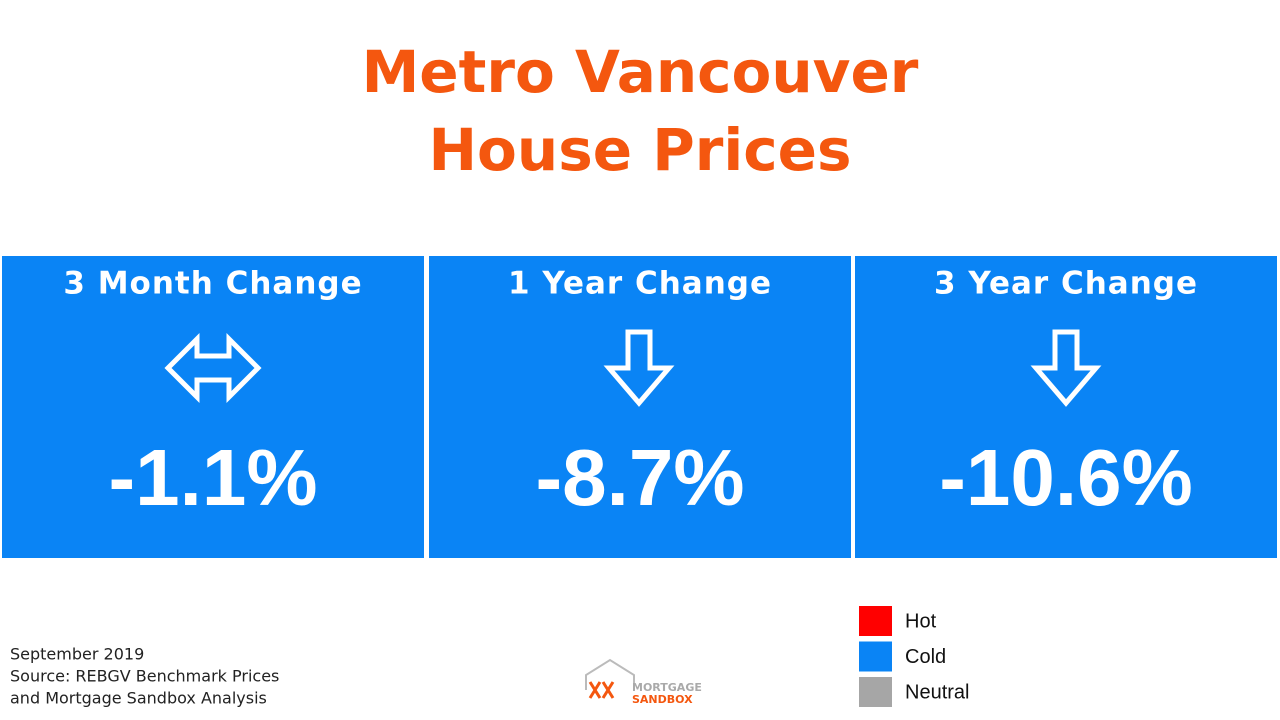  I want to click on legend: Hot Cold Neutral, so click(914, 656).